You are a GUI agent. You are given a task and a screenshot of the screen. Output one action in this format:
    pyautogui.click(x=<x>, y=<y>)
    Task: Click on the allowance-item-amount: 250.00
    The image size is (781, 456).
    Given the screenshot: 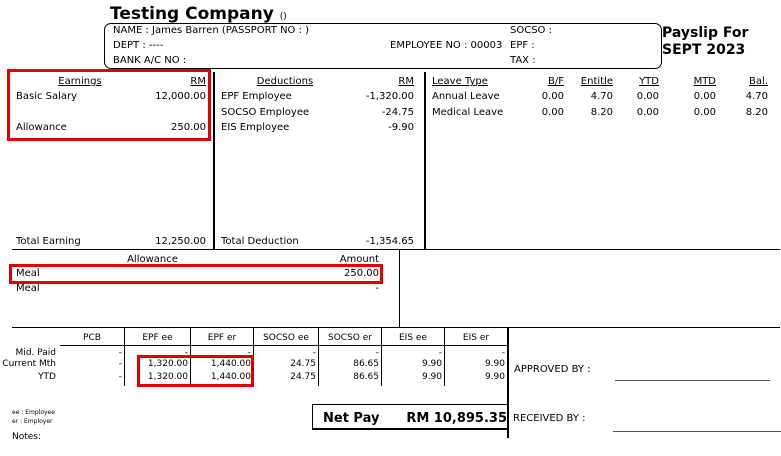 What is the action you would take?
    pyautogui.click(x=361, y=273)
    